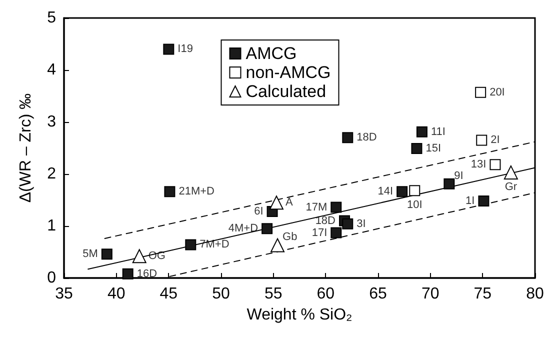  What do you see at coordinates (438, 132) in the screenshot?
I see `annotation: 11I` at bounding box center [438, 132].